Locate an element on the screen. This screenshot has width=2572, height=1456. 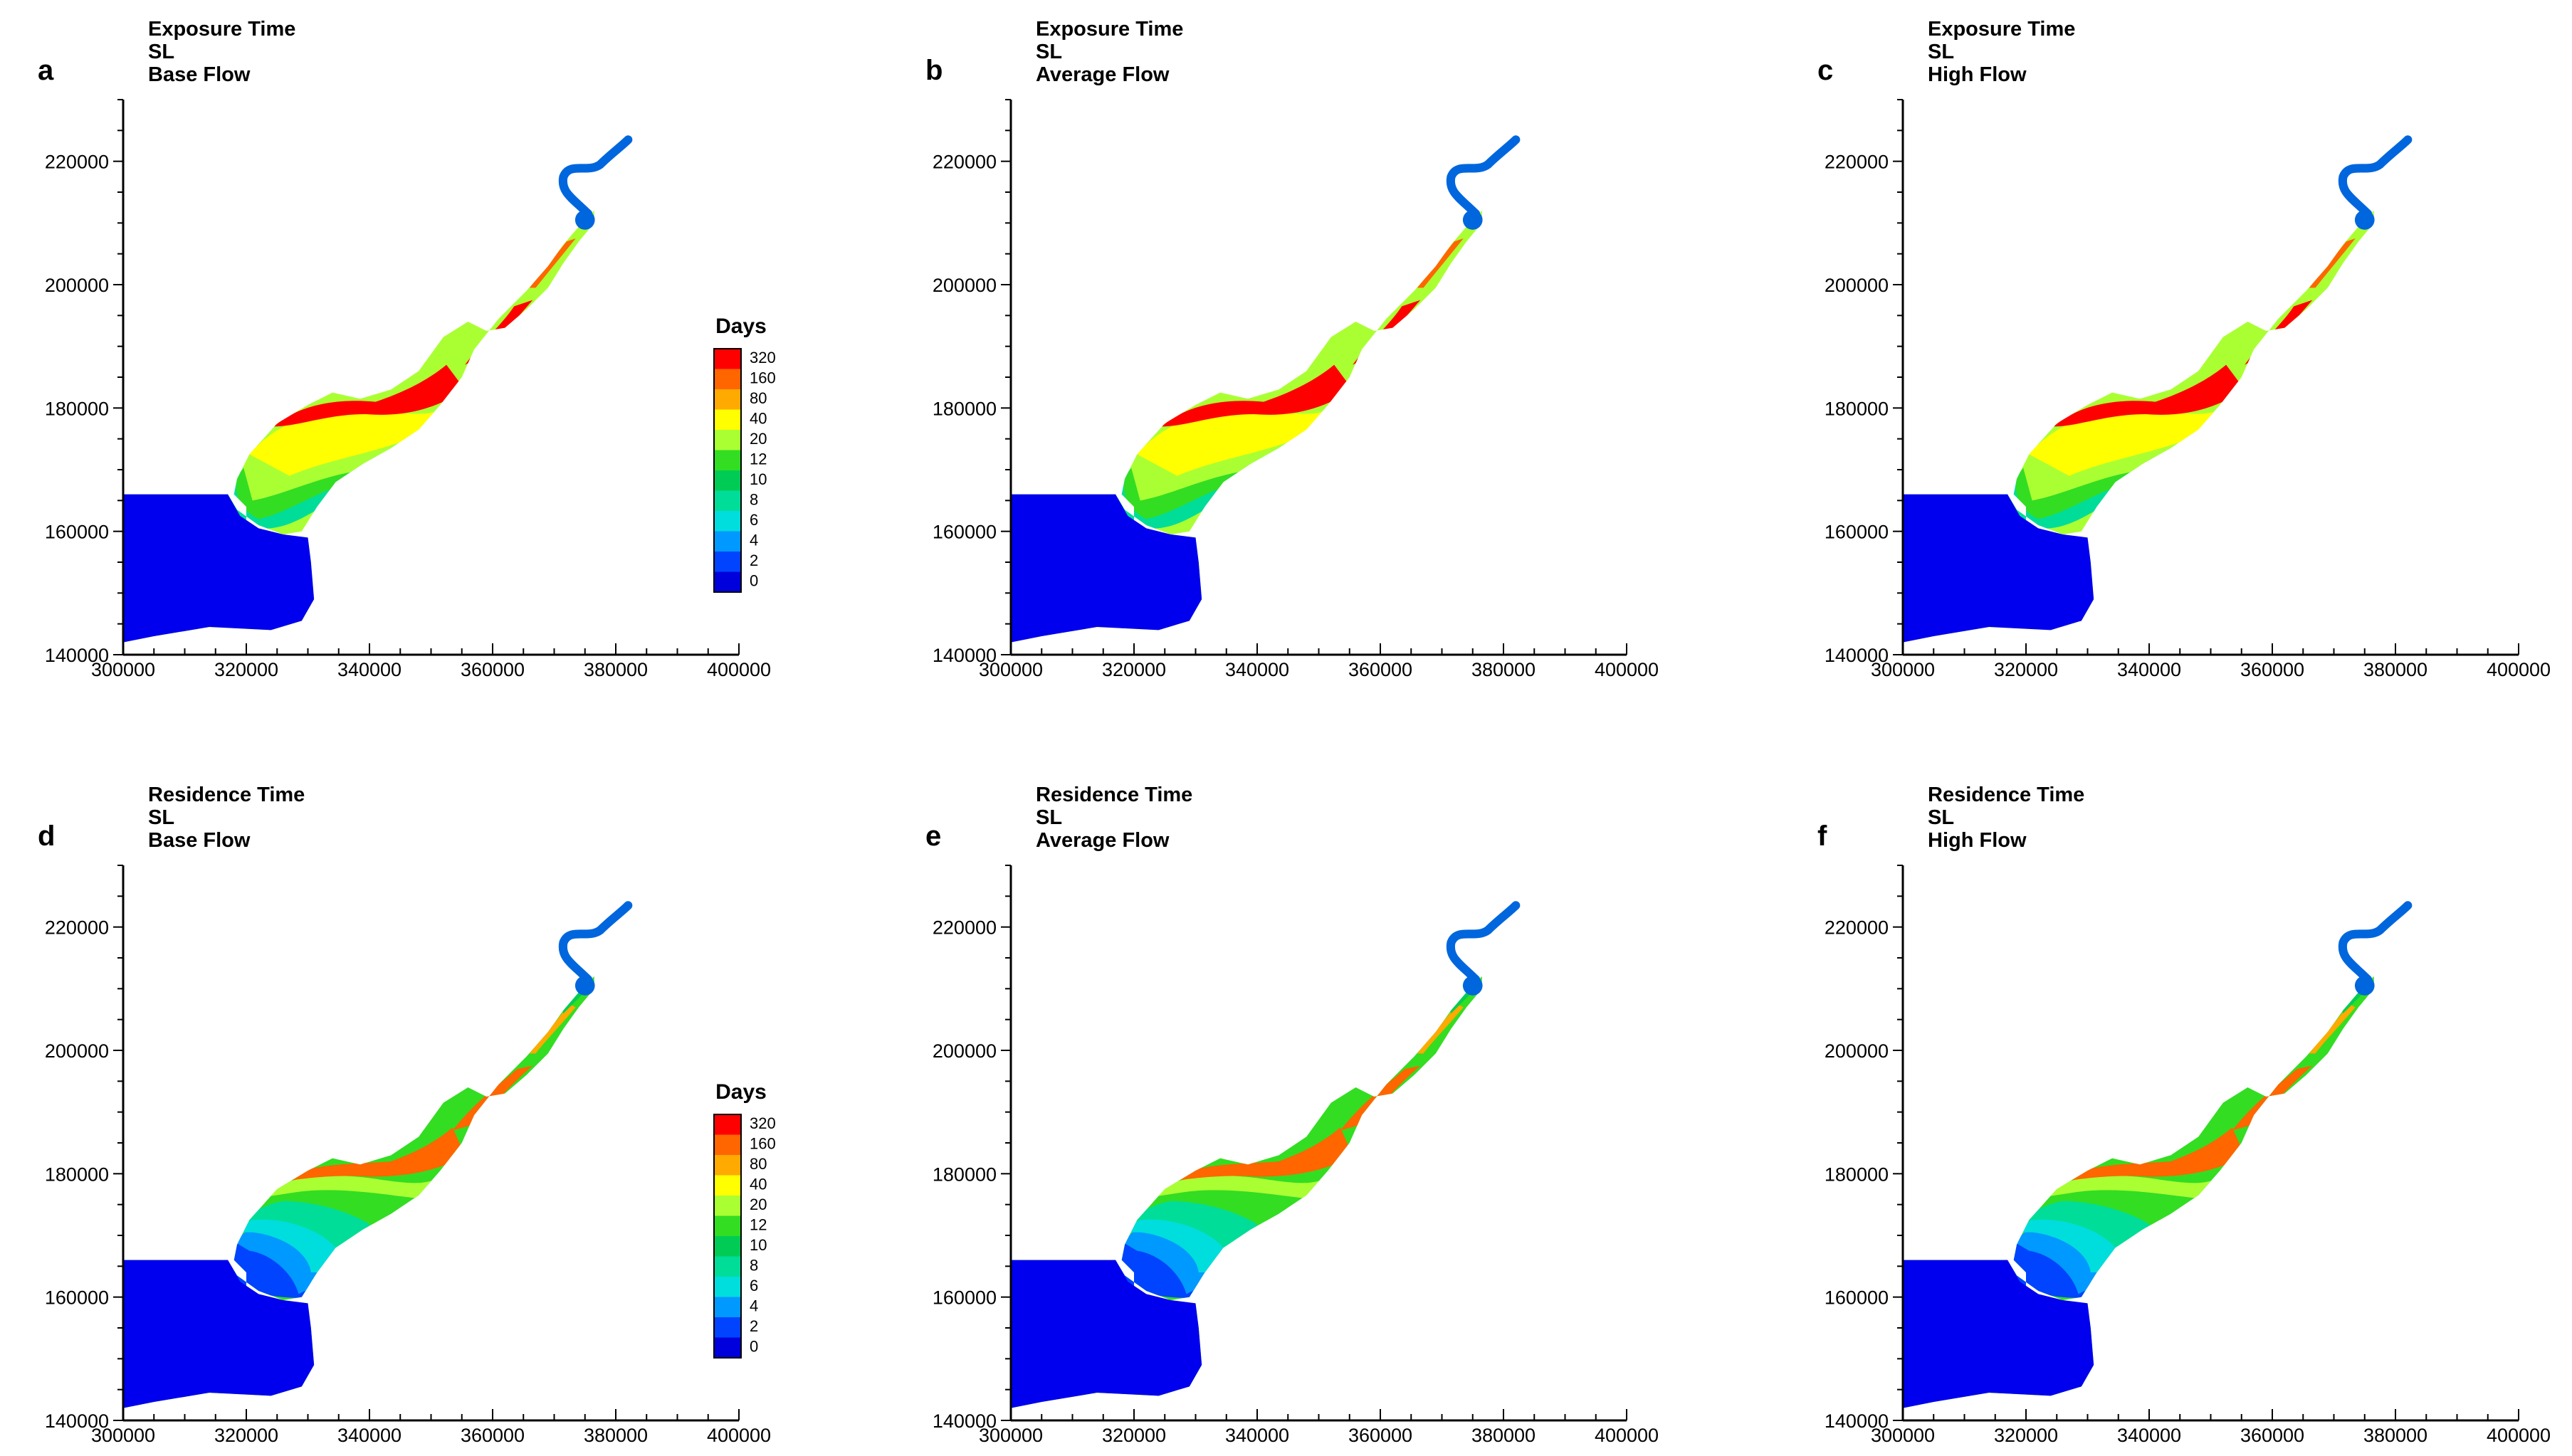
x-tick-label: 340000 is located at coordinates (2149, 1435).